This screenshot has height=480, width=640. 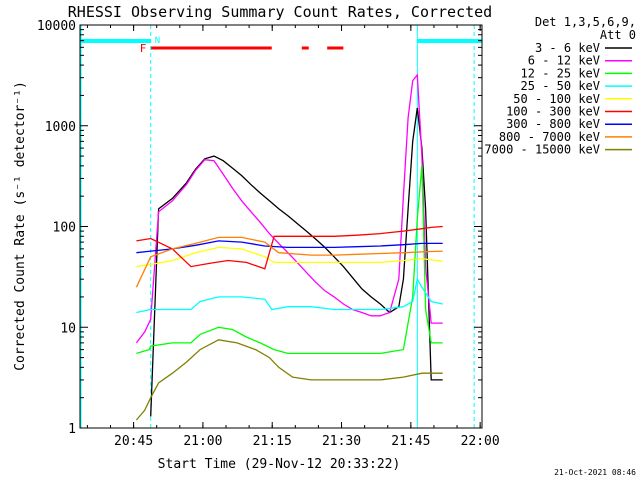 What do you see at coordinates (72, 429) in the screenshot?
I see `y-tick-label: 1` at bounding box center [72, 429].